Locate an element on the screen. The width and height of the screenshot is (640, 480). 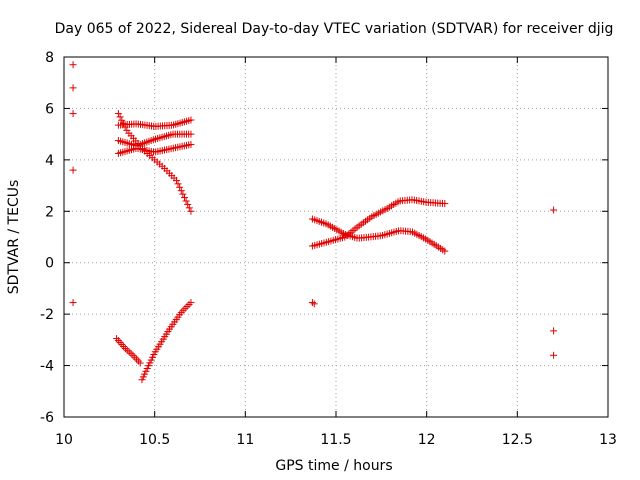
x-tick-label: 10 is located at coordinates (64, 440).